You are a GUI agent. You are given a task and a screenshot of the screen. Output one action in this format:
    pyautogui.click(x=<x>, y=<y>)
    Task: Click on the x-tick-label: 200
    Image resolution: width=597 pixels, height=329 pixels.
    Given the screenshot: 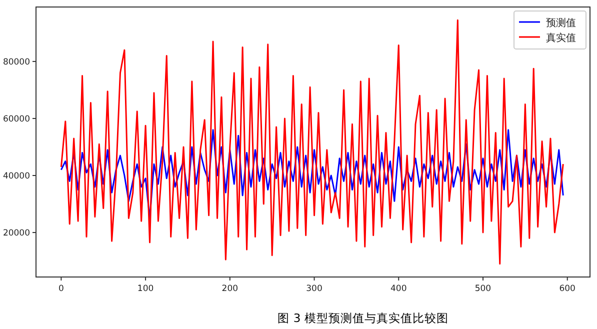 What is the action you would take?
    pyautogui.click(x=230, y=289)
    